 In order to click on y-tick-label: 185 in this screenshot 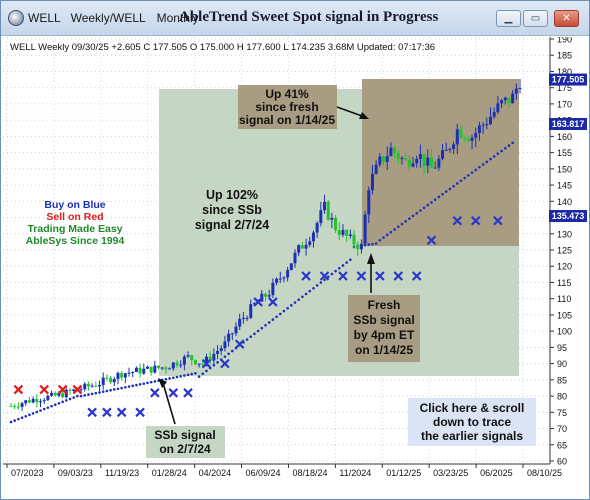, I will do `click(564, 56)`.